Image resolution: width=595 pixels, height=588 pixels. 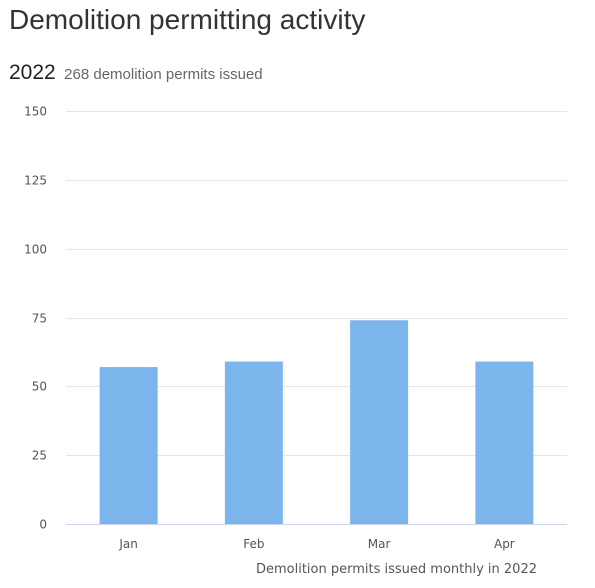 I want to click on y-tick-label: 50, so click(x=39, y=387).